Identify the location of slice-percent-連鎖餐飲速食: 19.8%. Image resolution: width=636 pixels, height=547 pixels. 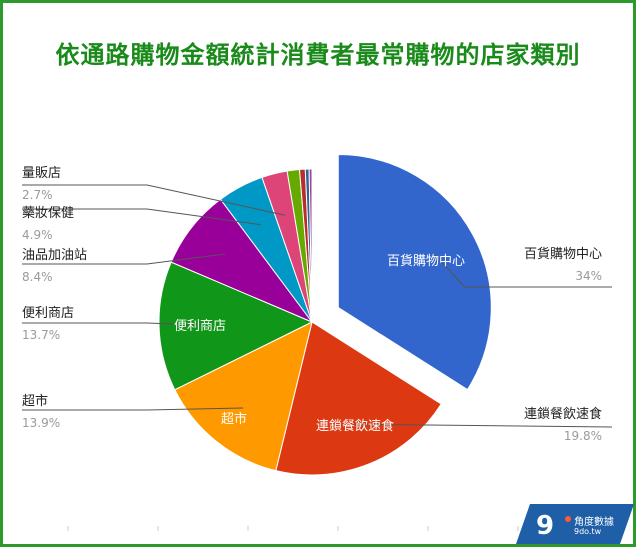
(583, 436).